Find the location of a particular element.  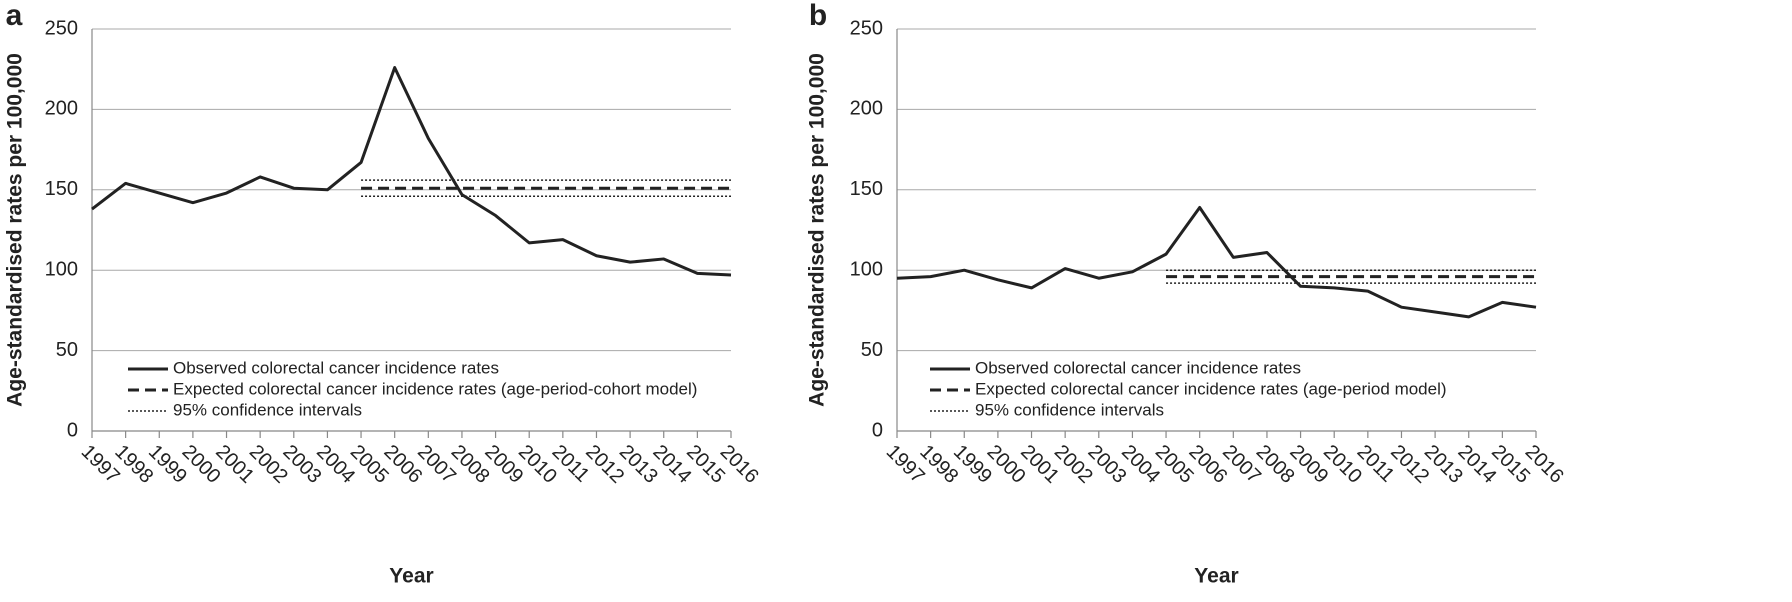

panel-label: b is located at coordinates (818, 16).